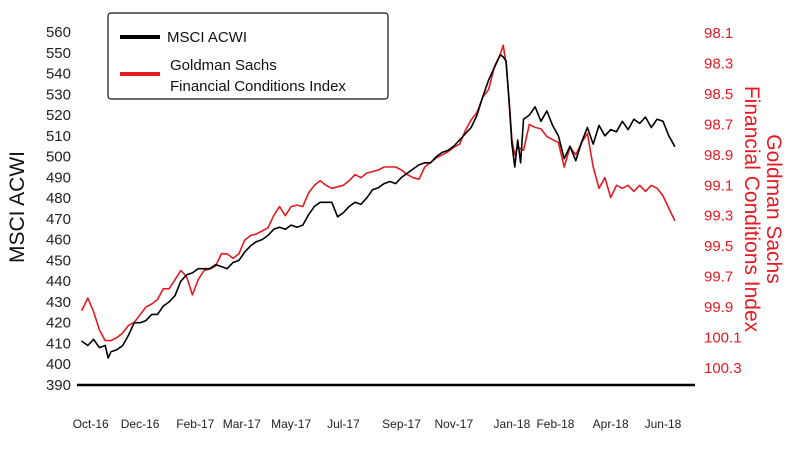 This screenshot has width=800, height=450. I want to click on left-tick-label: 440, so click(58, 281).